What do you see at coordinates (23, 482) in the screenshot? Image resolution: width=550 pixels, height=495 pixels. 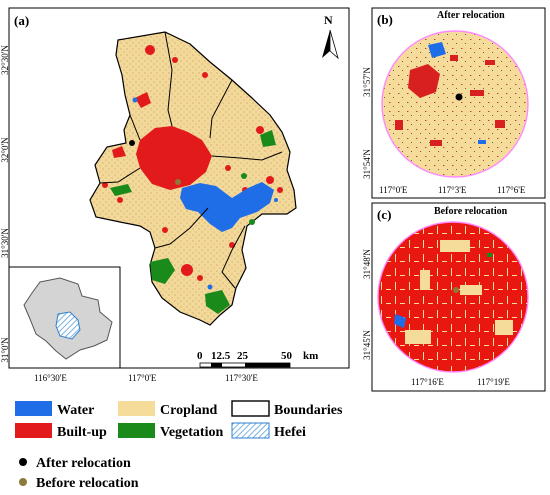 I see `legend-before-relocation-dot` at bounding box center [23, 482].